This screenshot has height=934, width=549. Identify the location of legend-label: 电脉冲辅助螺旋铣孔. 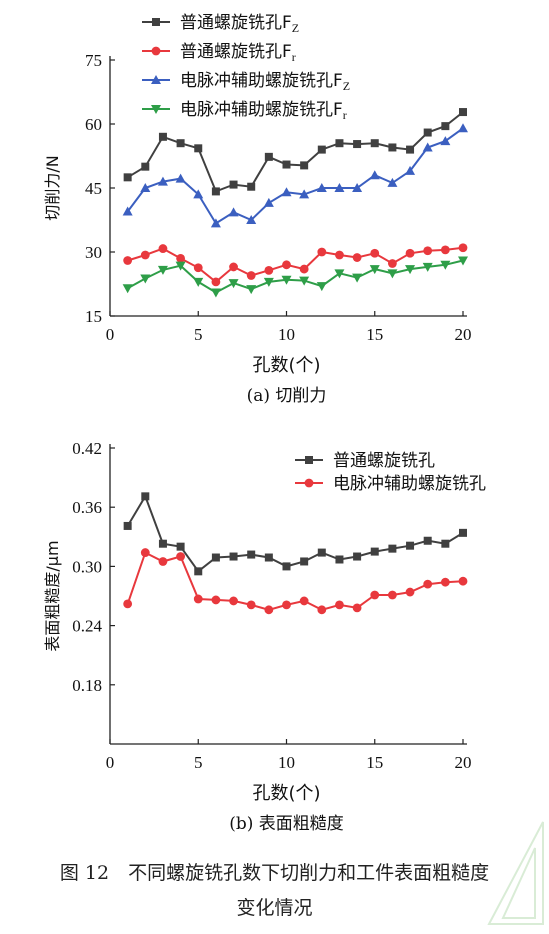
(409, 484).